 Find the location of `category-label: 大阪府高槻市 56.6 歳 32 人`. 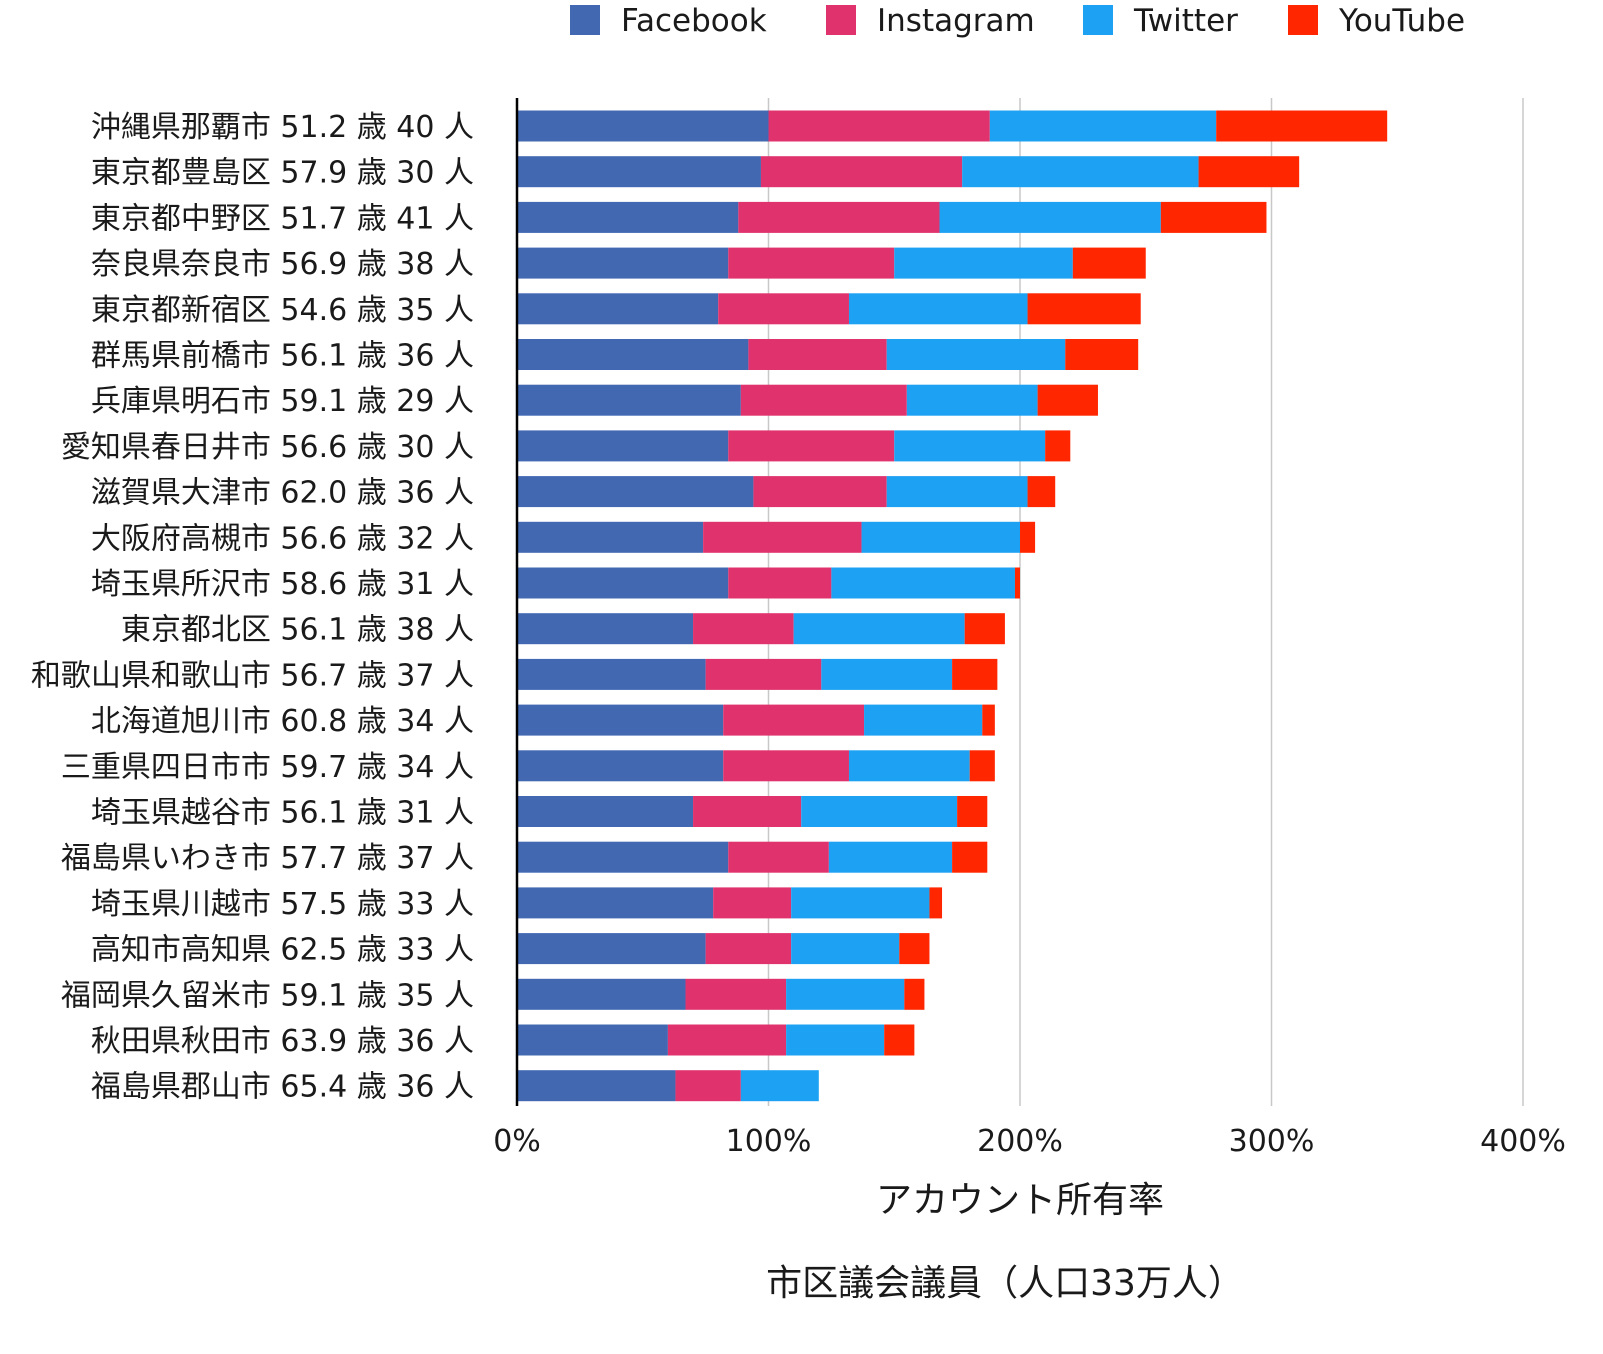

category-label: 大阪府高槻市 56.6 歳 32 人 is located at coordinates (282, 538).